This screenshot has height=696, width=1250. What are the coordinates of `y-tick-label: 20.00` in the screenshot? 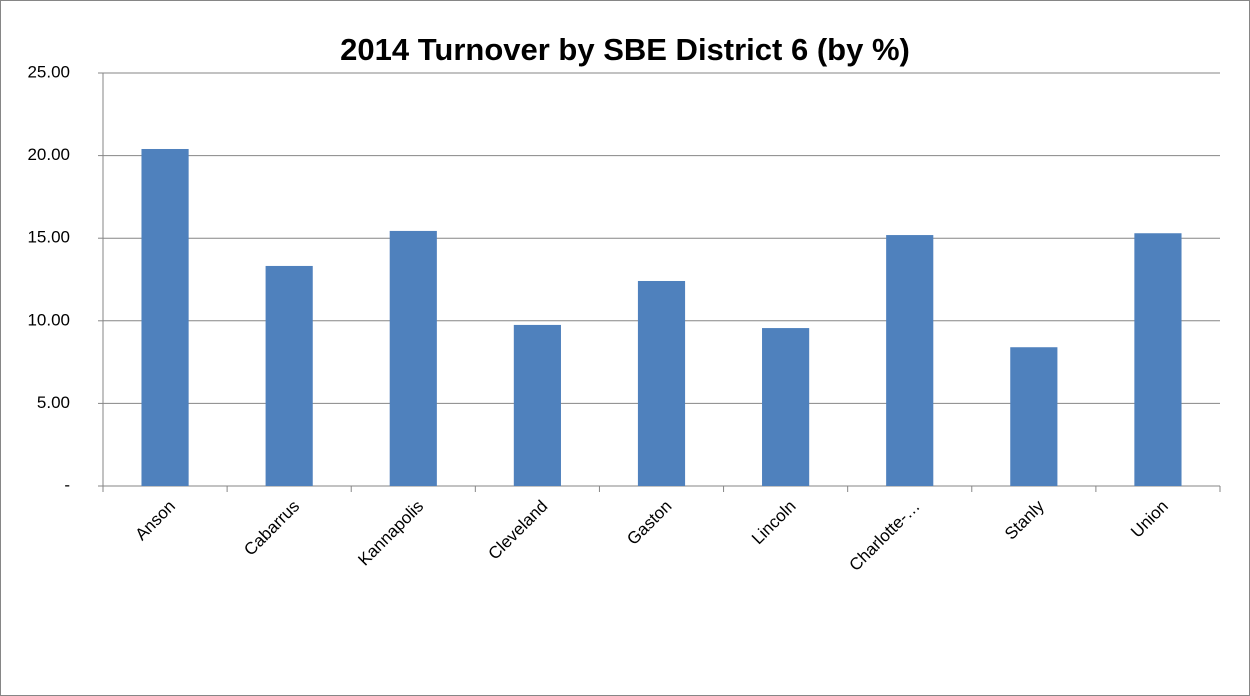 It's located at (48, 154).